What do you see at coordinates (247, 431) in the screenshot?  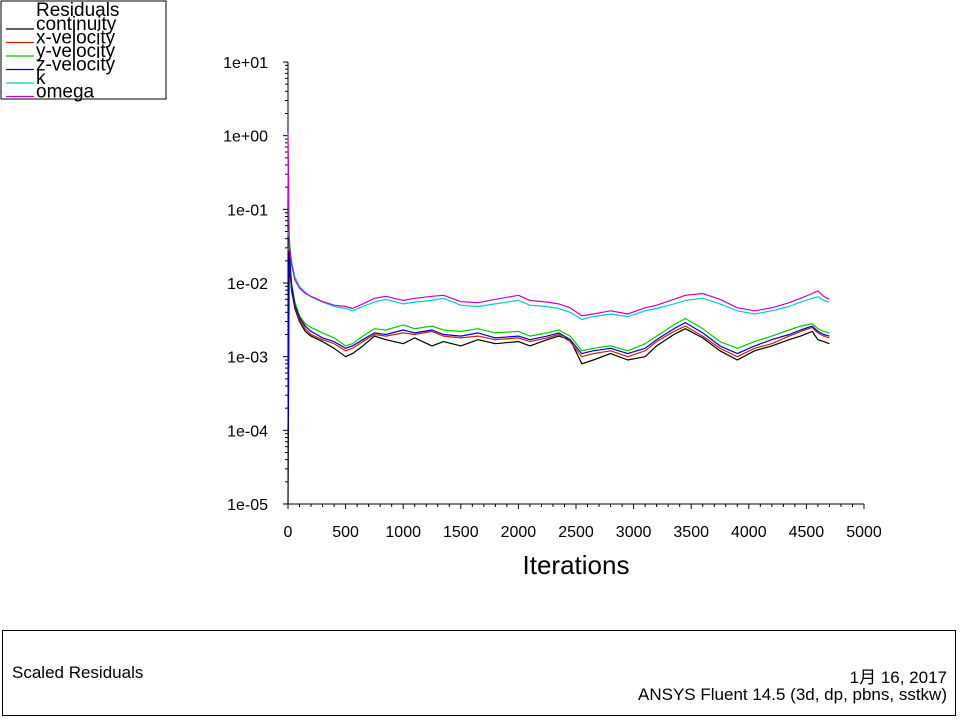 I see `y-tick-label: 1e-04` at bounding box center [247, 431].